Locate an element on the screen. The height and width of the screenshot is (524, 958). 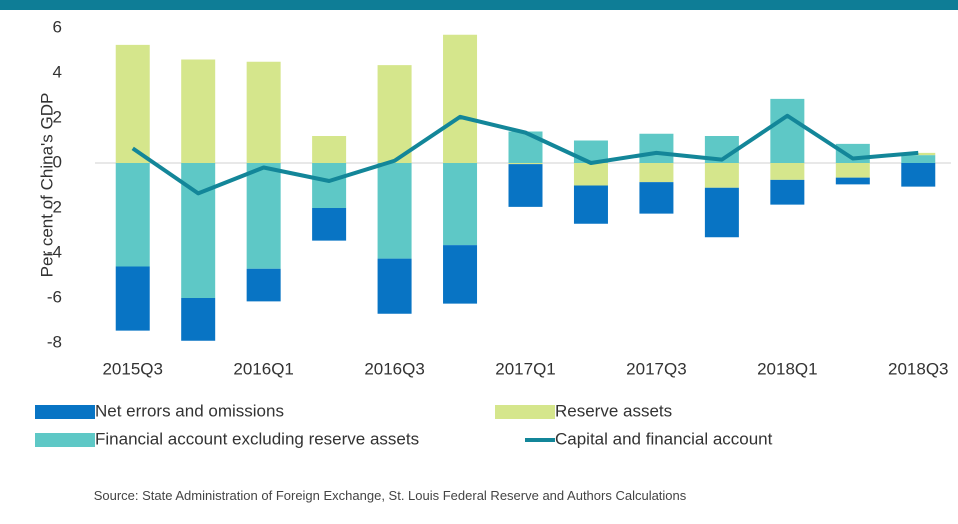
line is located at coordinates (525, 154).